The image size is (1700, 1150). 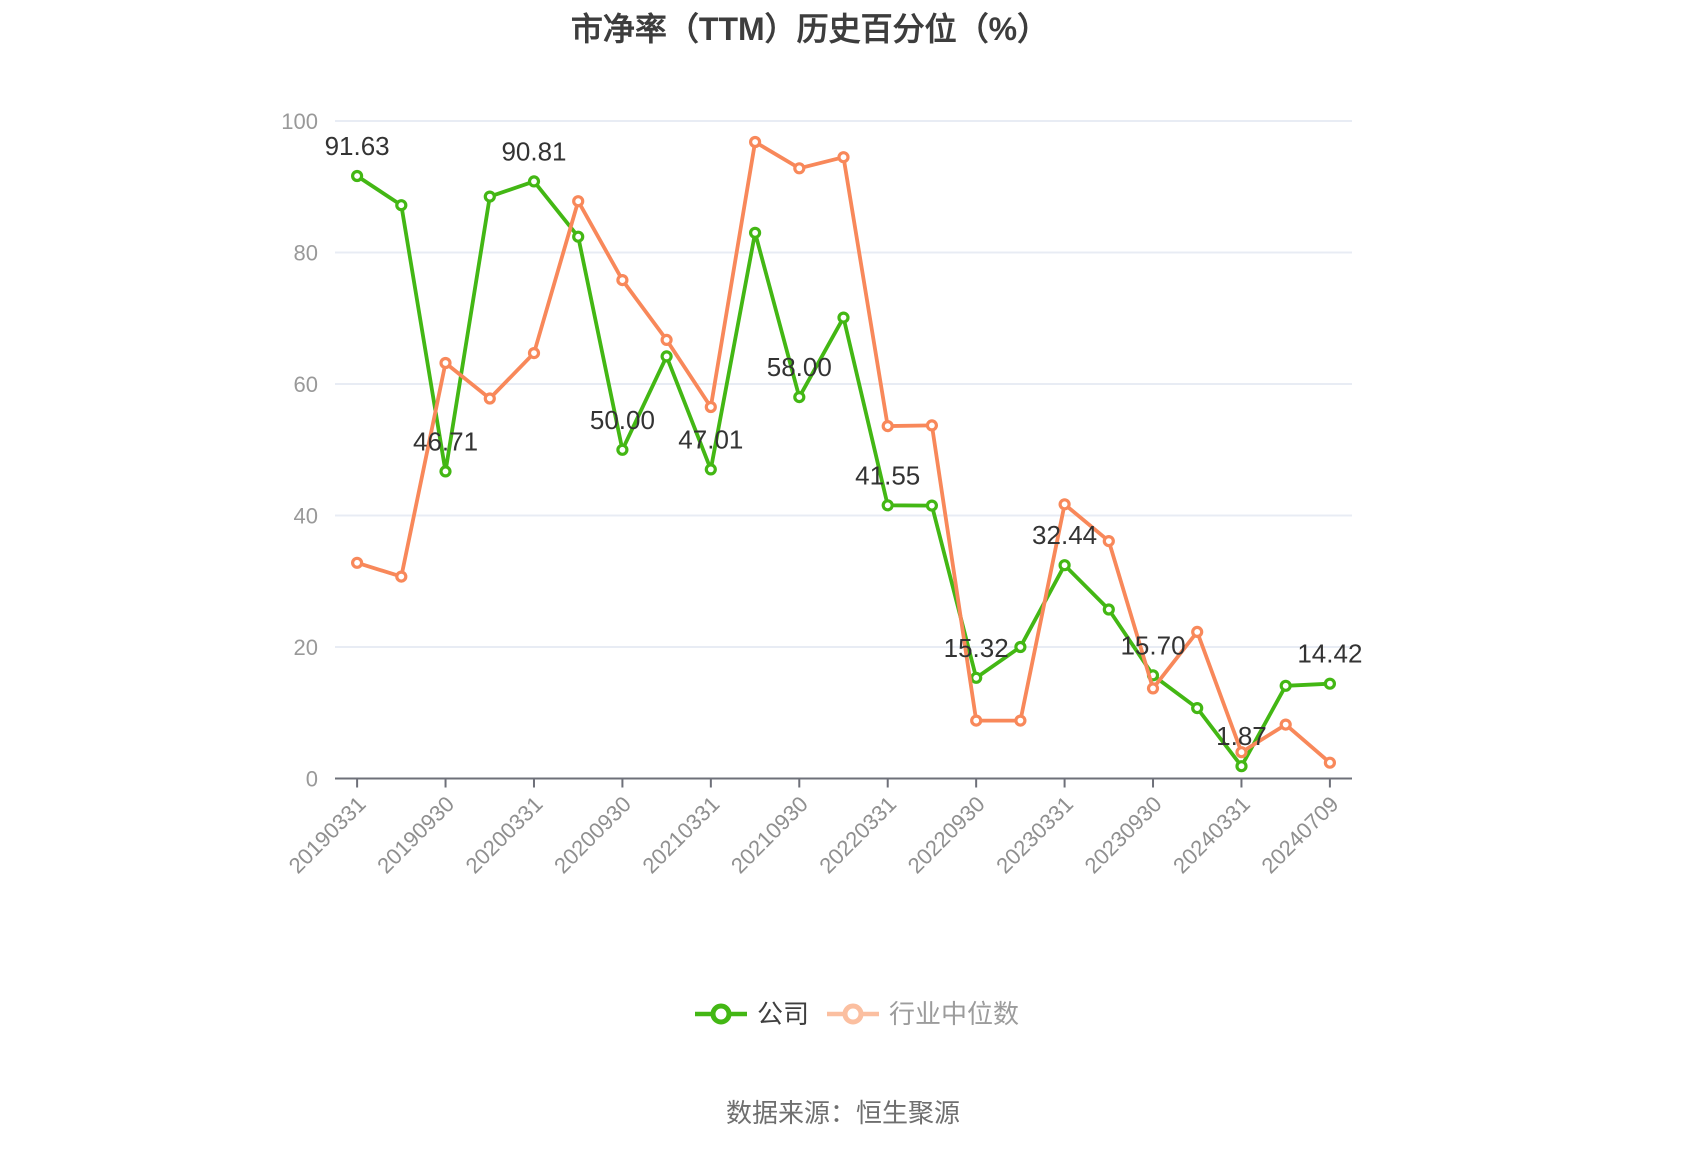 I want to click on x-axis-tick-label: 20190331, so click(x=327, y=834).